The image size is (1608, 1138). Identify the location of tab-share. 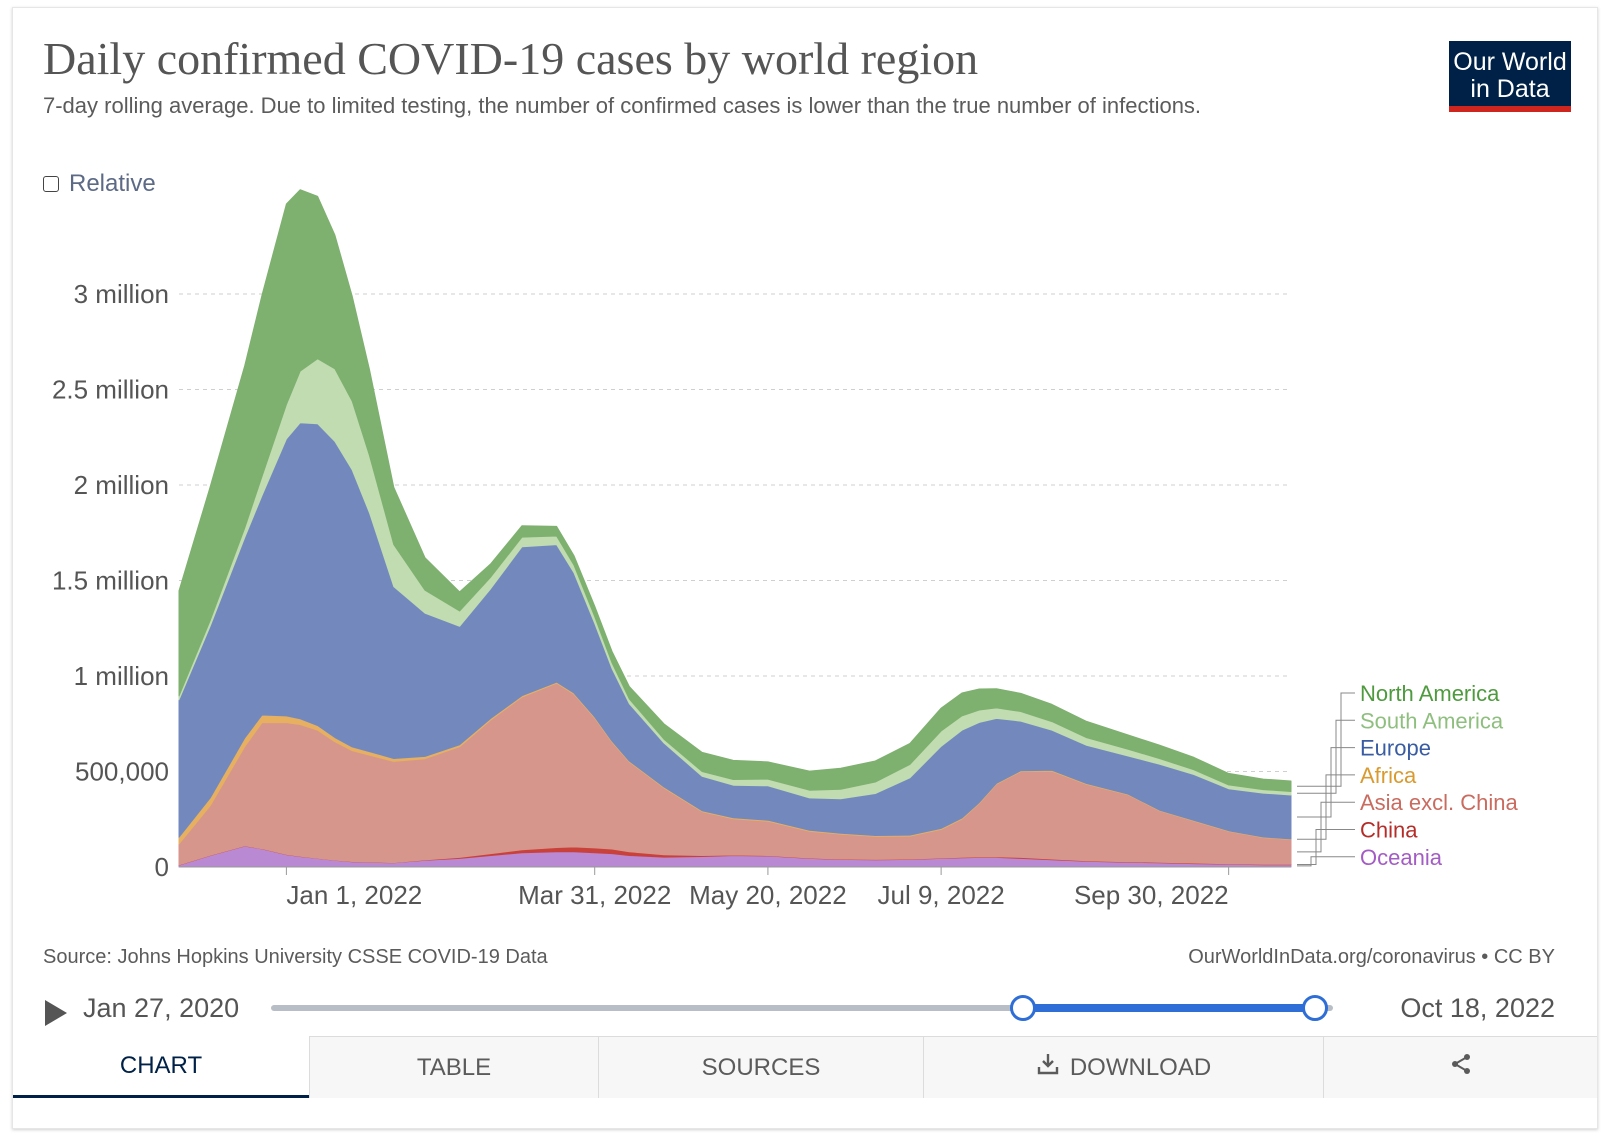
(1460, 1067).